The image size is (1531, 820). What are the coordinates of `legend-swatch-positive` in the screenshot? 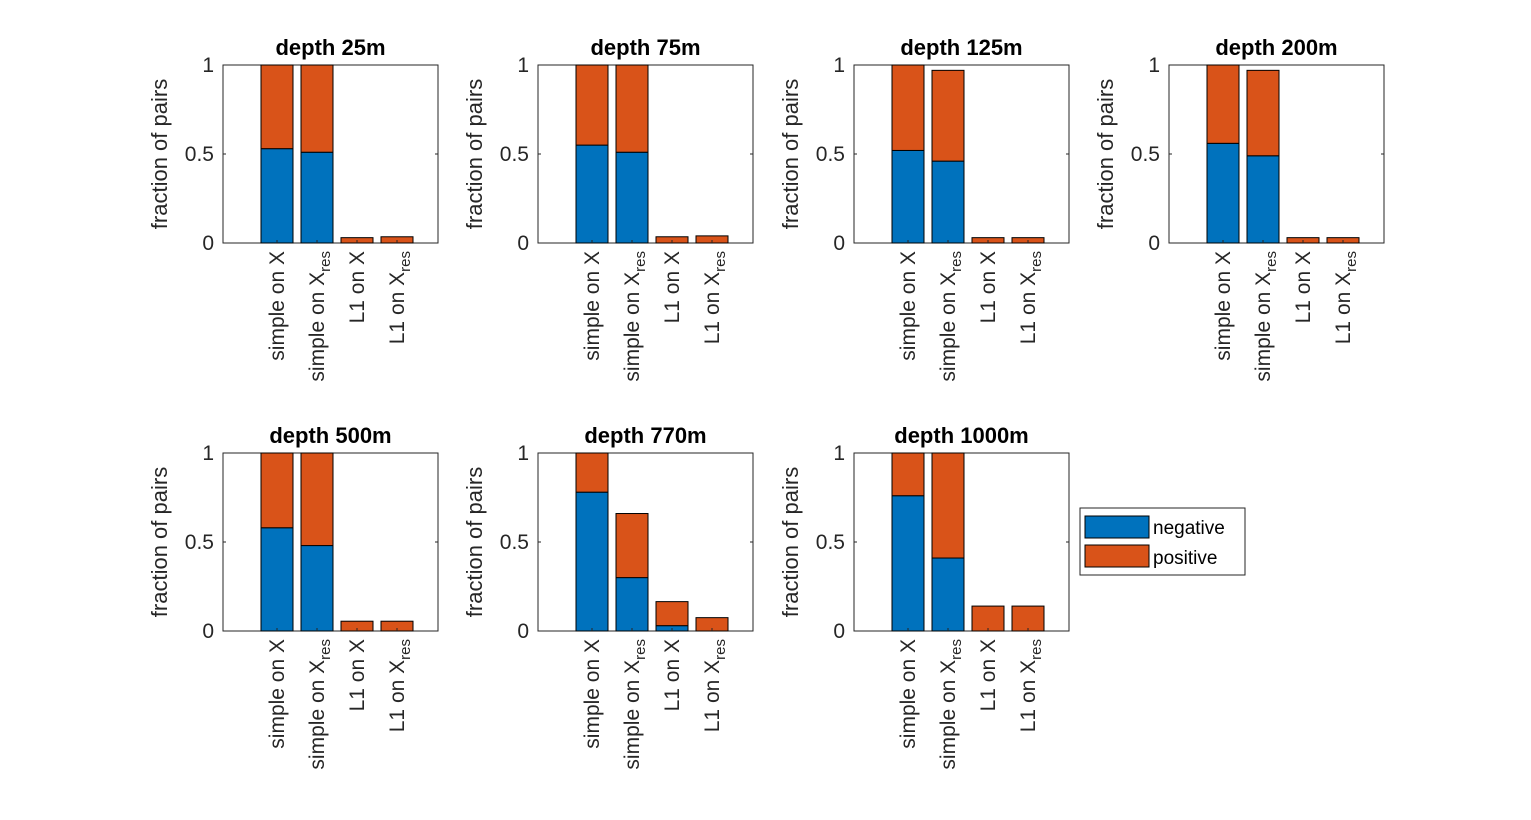 It's located at (1117, 556).